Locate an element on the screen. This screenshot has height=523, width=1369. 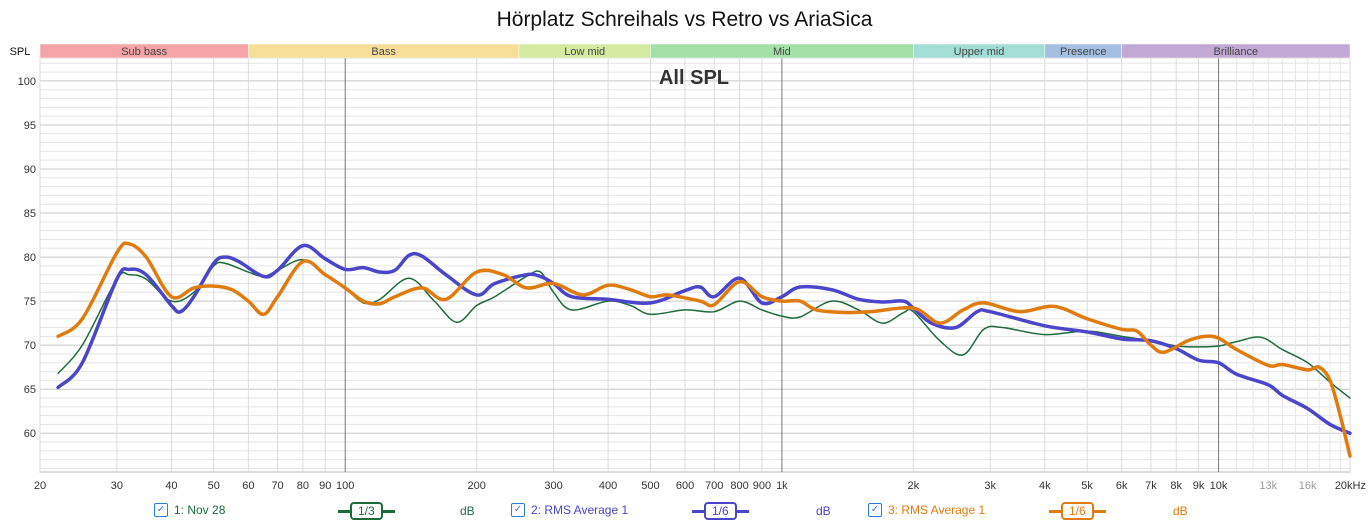
x-tick-label: 200 is located at coordinates (476, 486).